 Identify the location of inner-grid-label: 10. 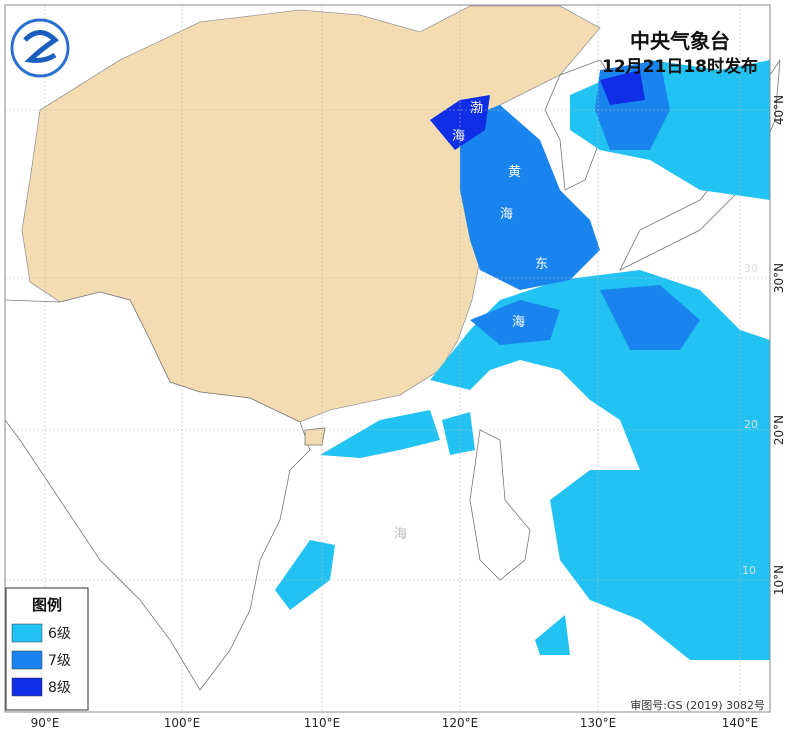
(749, 570).